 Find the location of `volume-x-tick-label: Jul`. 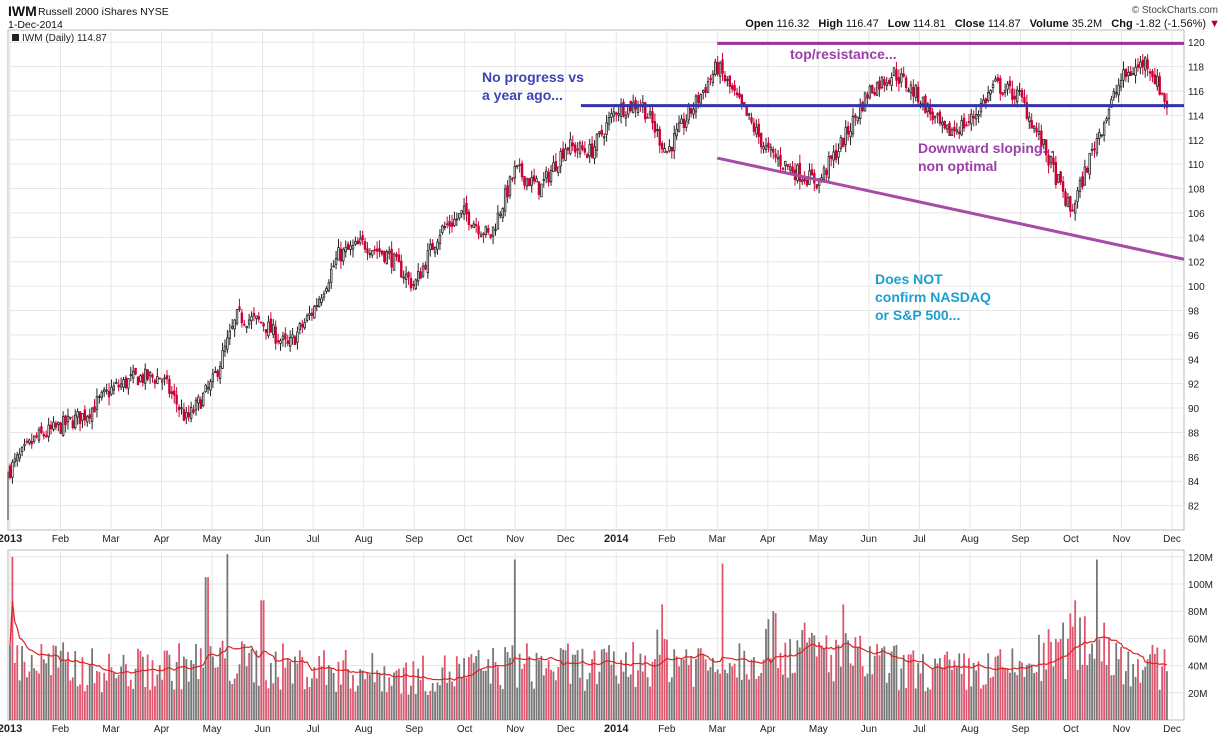

volume-x-tick-label: Jul is located at coordinates (919, 729).